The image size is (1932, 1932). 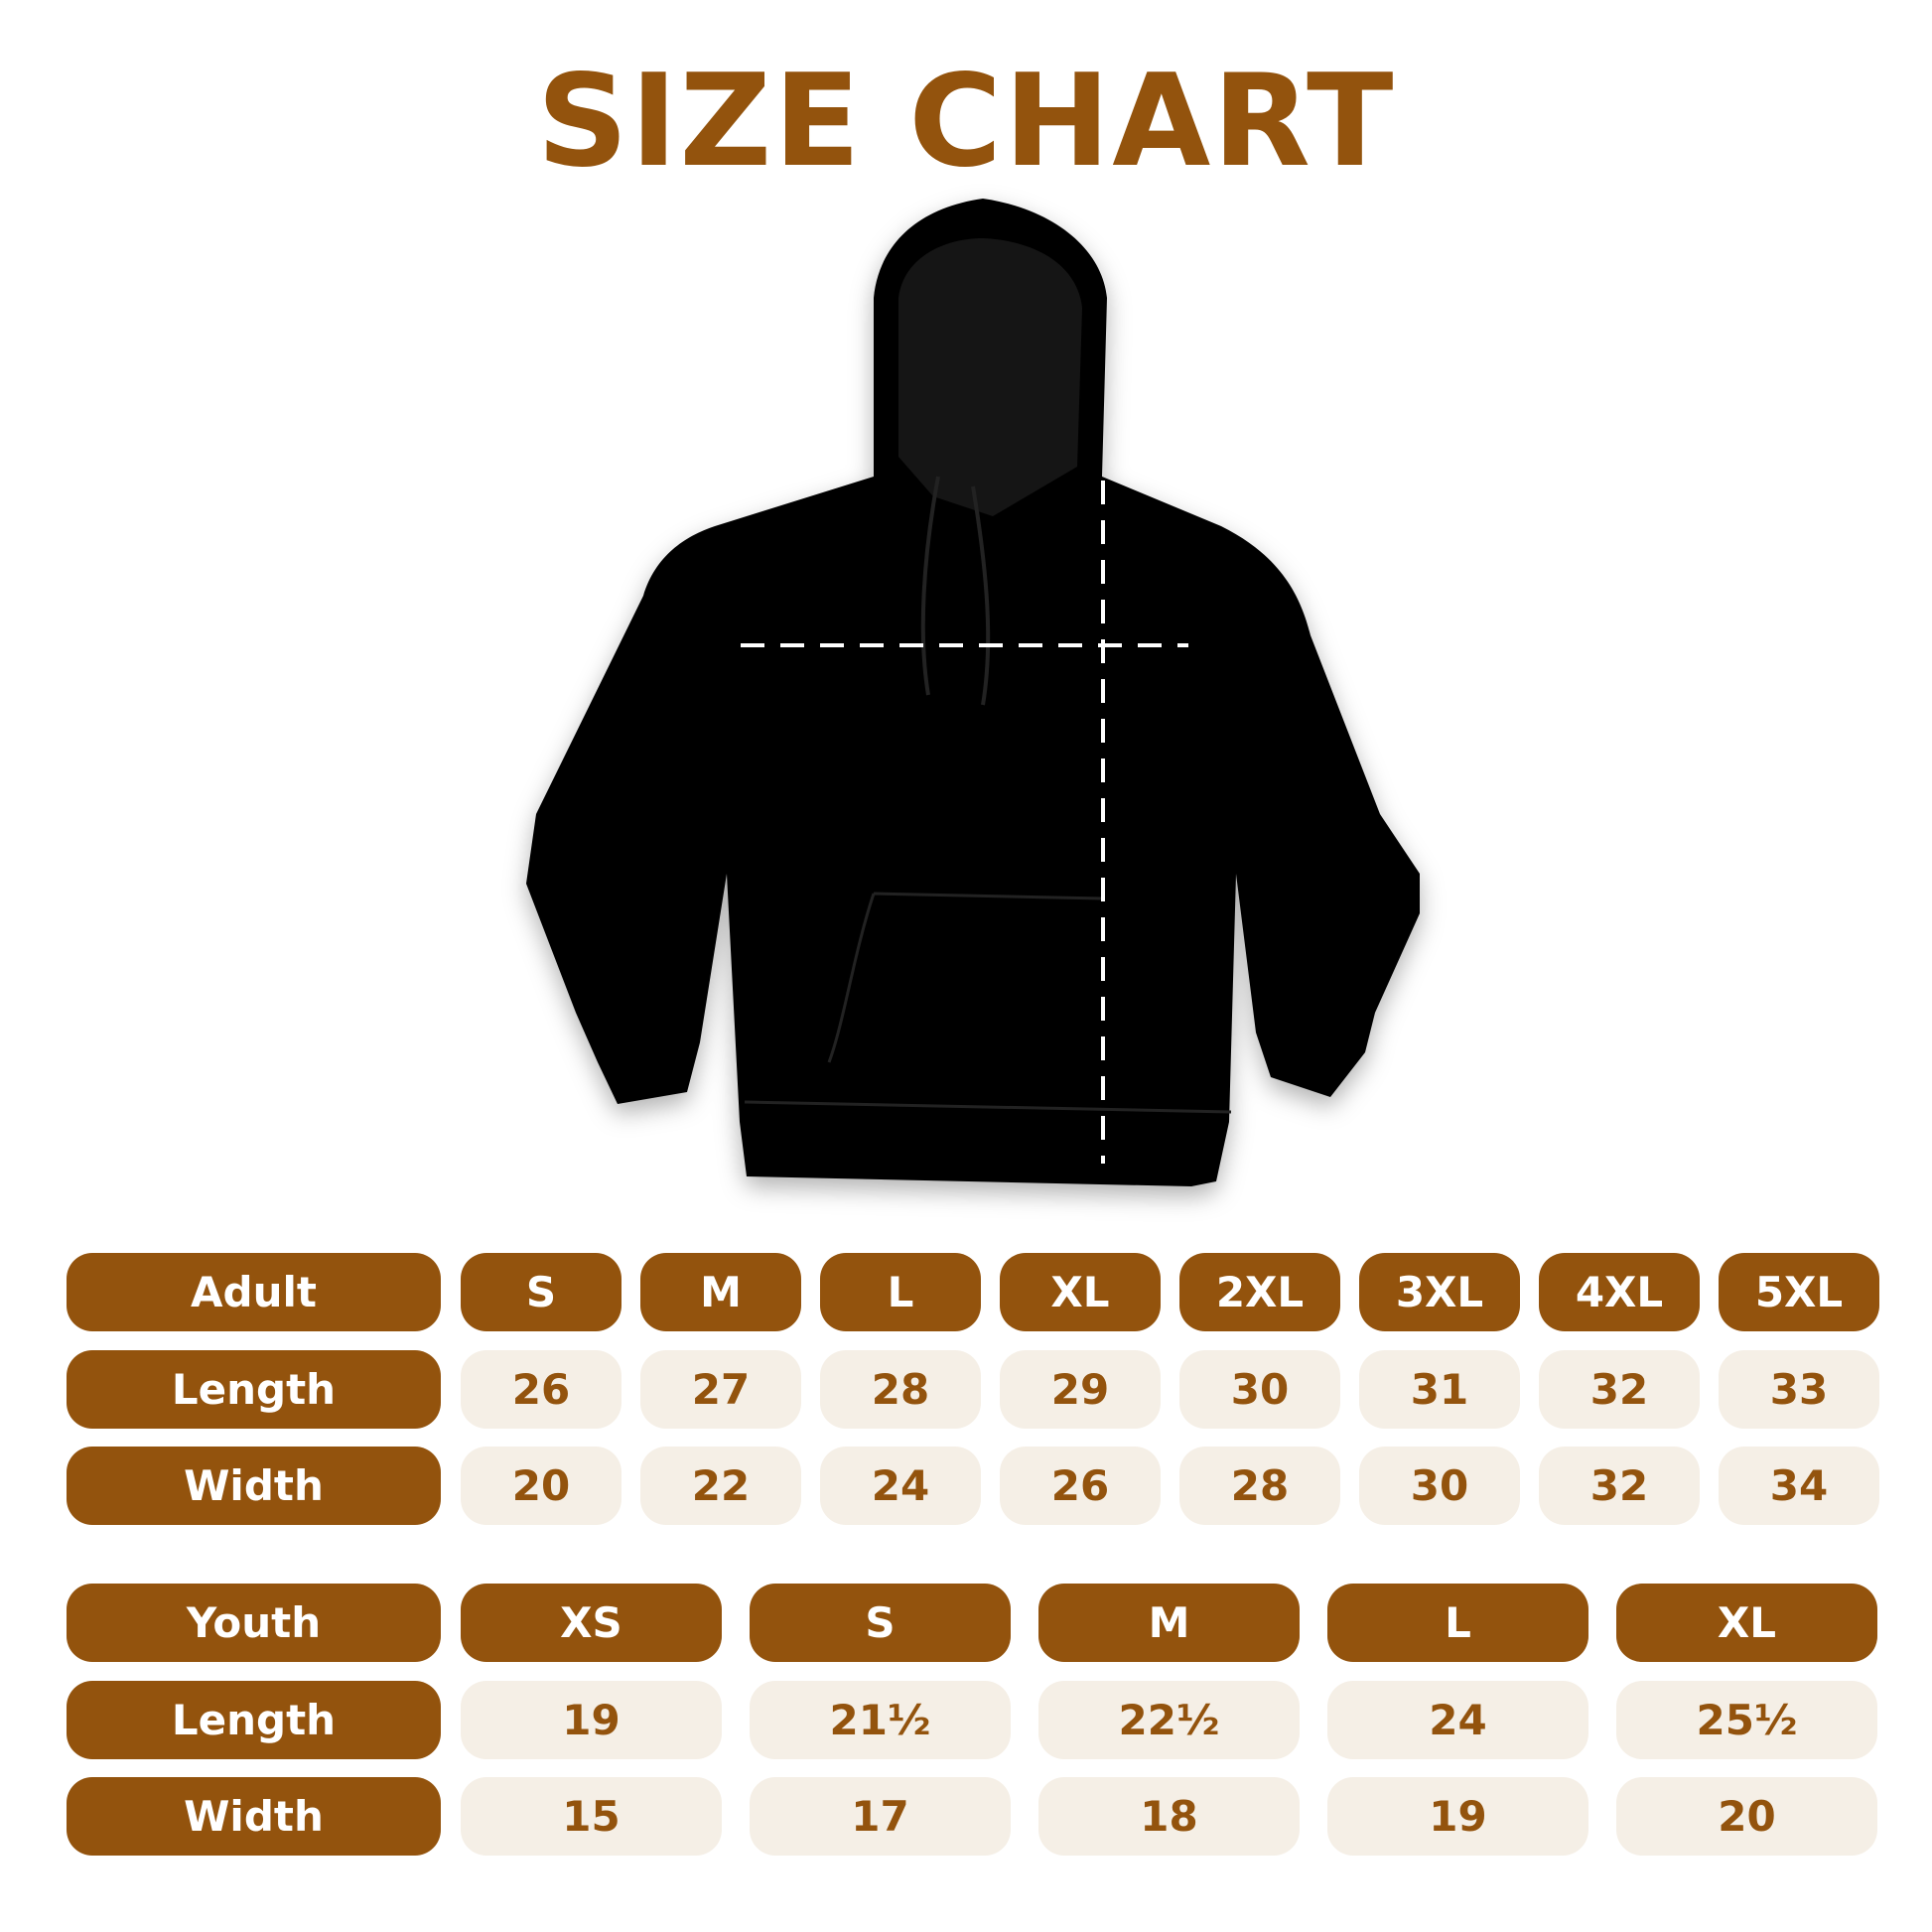 What do you see at coordinates (1440, 1292) in the screenshot?
I see `adult-size-header: 3XL` at bounding box center [1440, 1292].